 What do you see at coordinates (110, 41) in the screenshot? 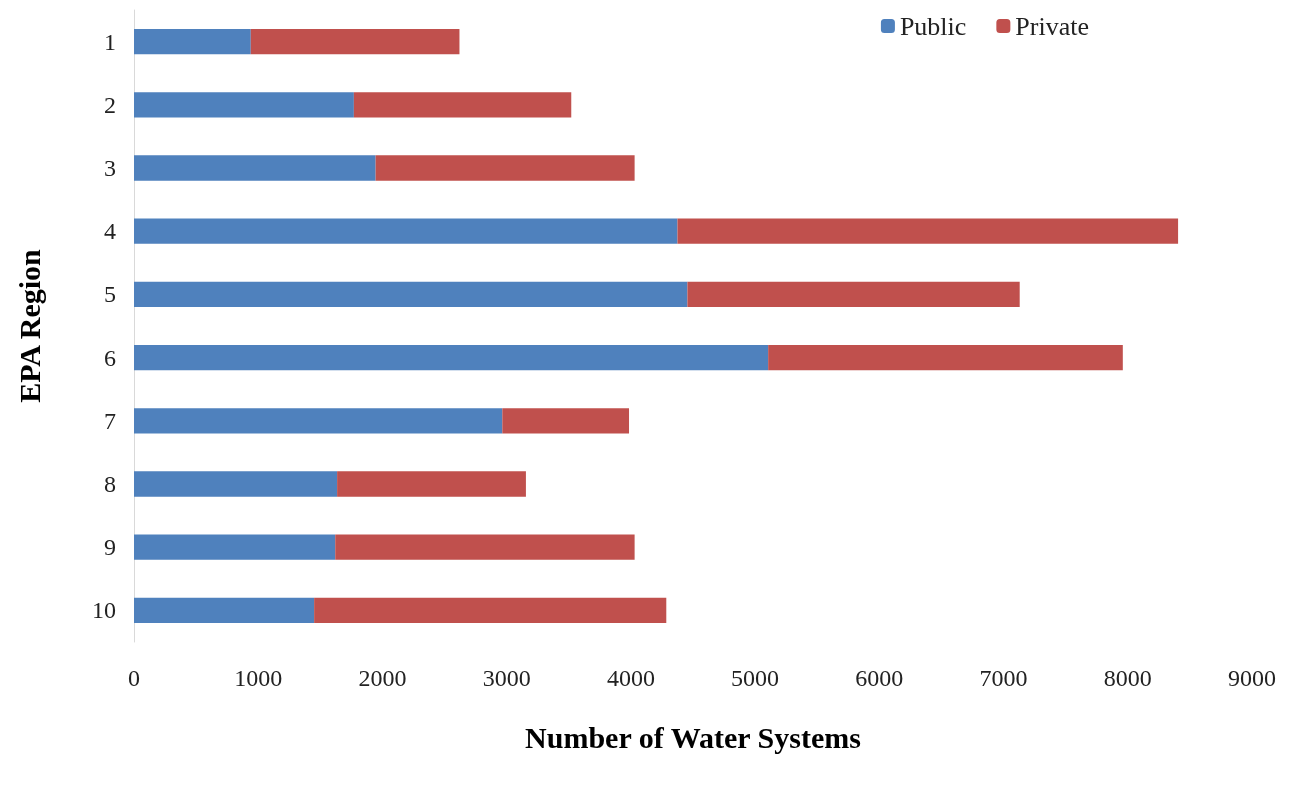
I see `y-tick-label: 1` at bounding box center [110, 41].